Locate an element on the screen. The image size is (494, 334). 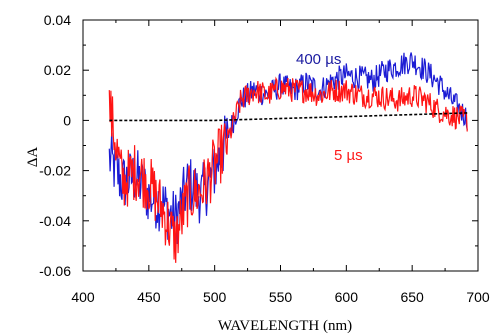
x-tick-label: 450 is located at coordinates (149, 297).